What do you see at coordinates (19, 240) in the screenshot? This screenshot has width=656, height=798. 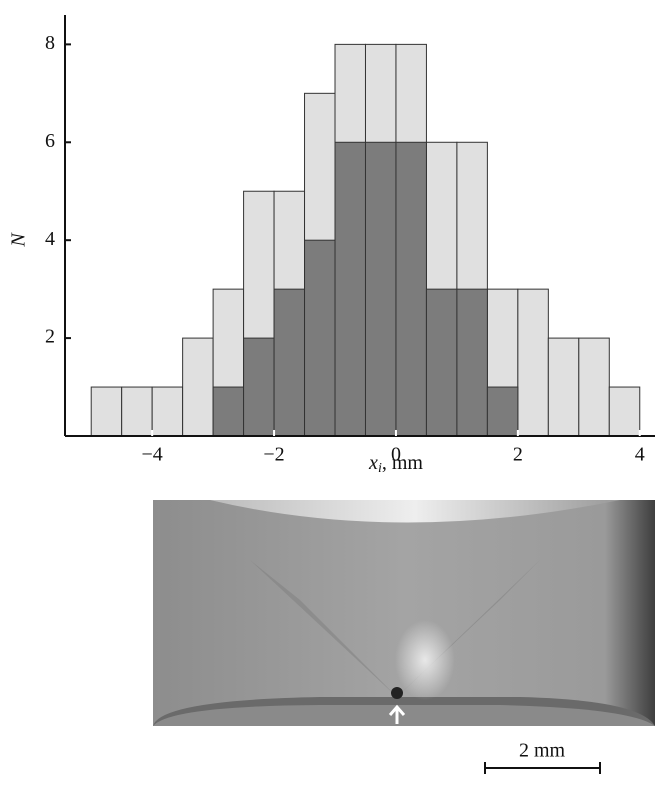 I see `y-axis-label: N` at bounding box center [19, 240].